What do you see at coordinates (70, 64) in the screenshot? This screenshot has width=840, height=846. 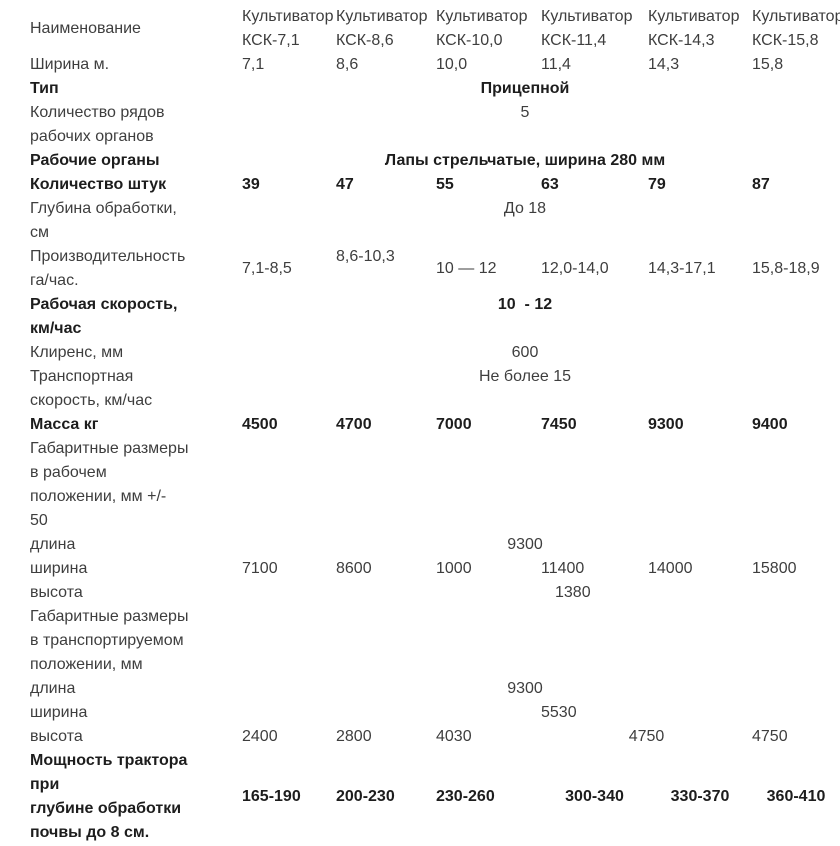 I see `row-label: Ширина м.` at bounding box center [70, 64].